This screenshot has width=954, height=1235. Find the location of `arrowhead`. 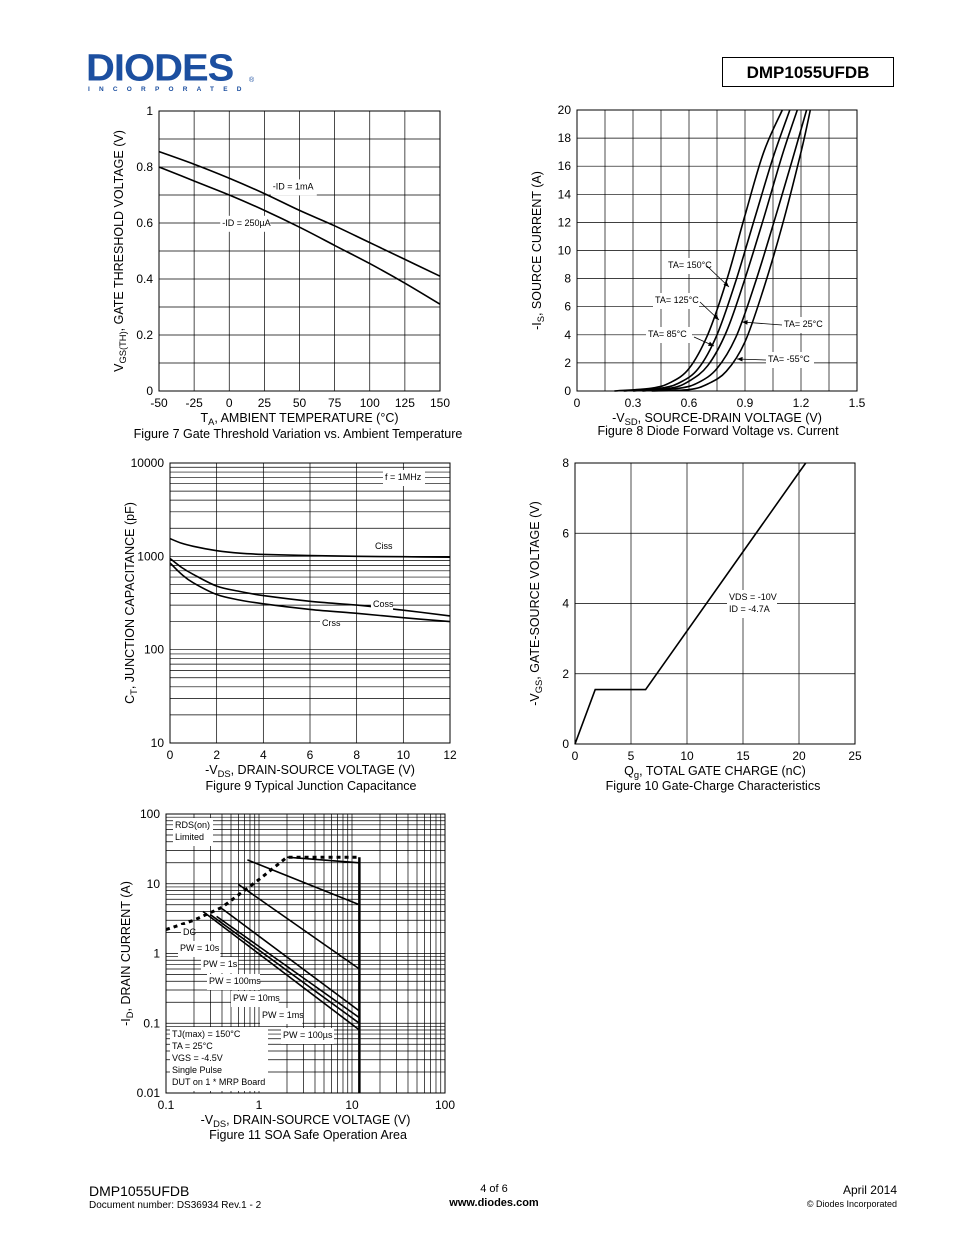

arrowhead is located at coordinates (745, 322).